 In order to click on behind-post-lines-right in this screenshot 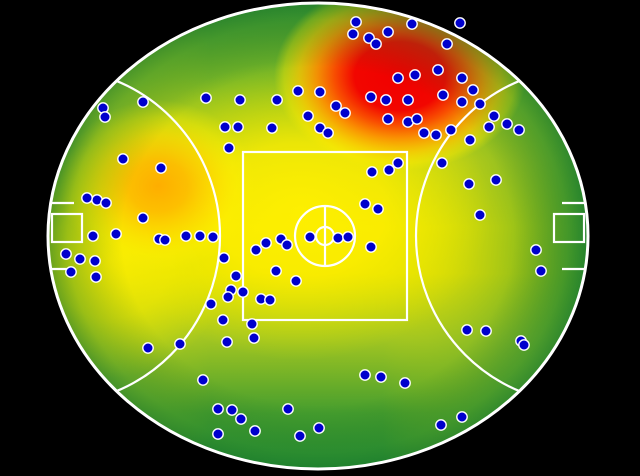, I will do `click(573, 236)`.